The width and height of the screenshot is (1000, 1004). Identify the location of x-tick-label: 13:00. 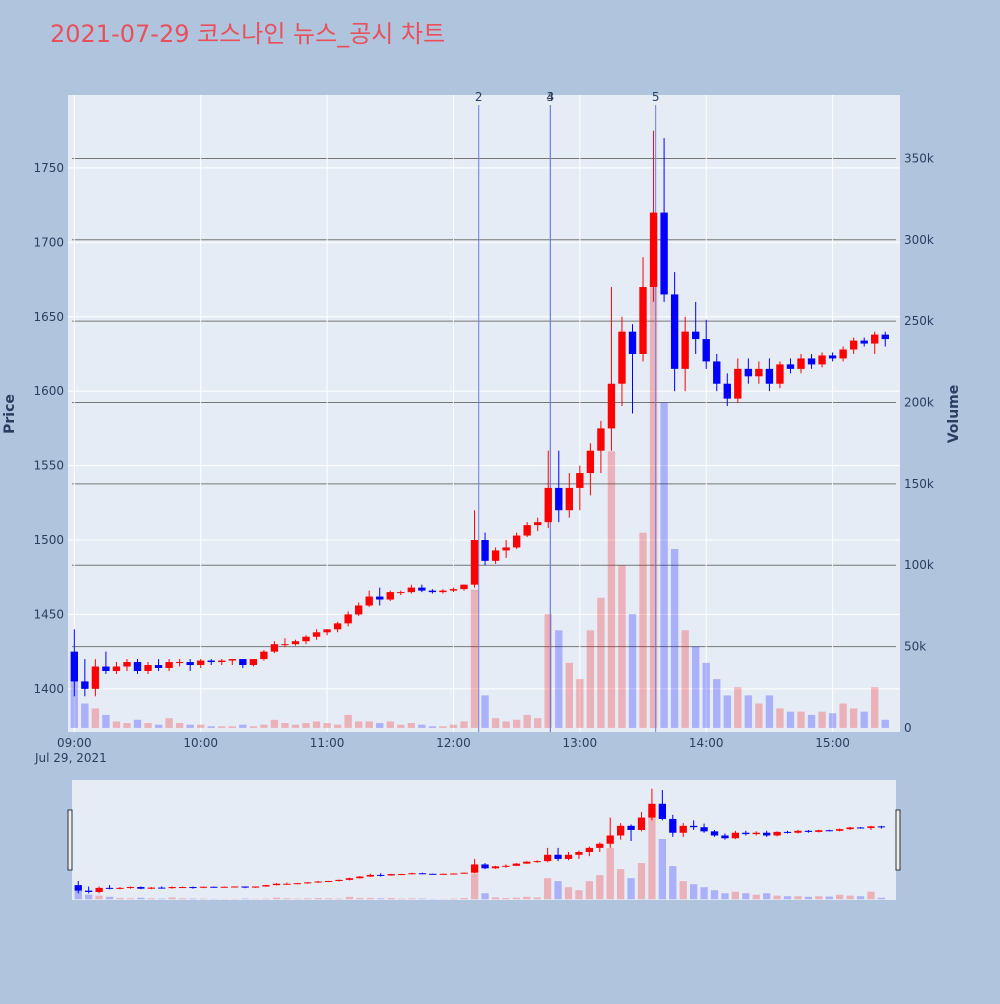
(580, 743).